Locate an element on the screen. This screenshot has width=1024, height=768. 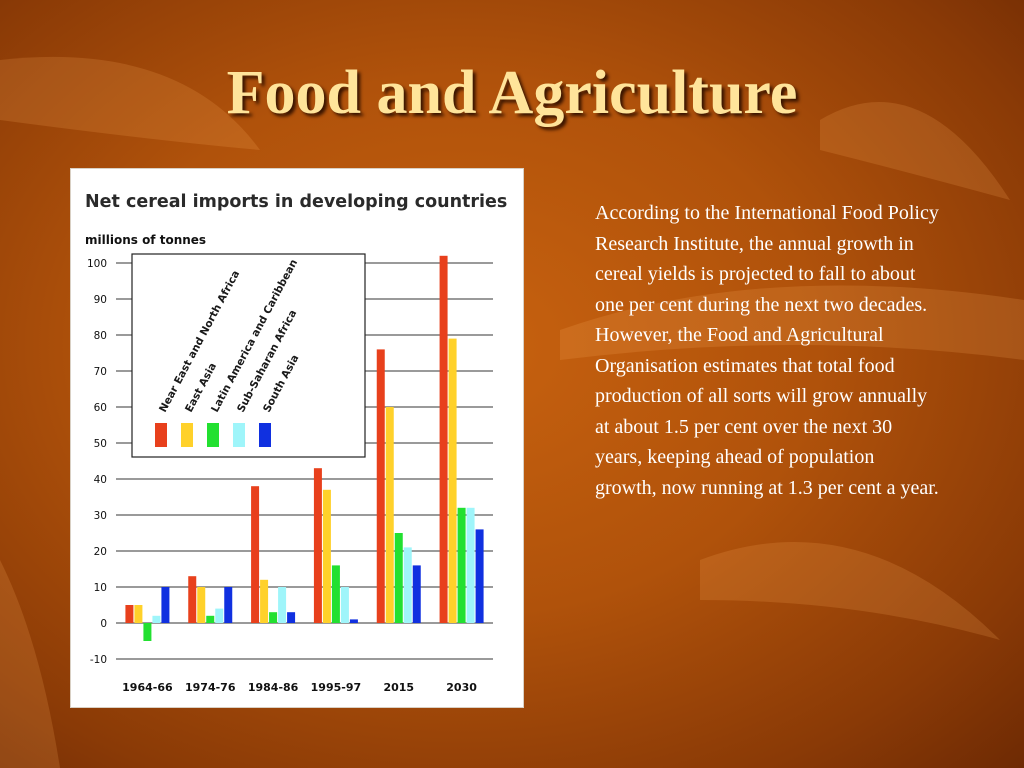
x-tick-label: 1974-76 is located at coordinates (210, 687).